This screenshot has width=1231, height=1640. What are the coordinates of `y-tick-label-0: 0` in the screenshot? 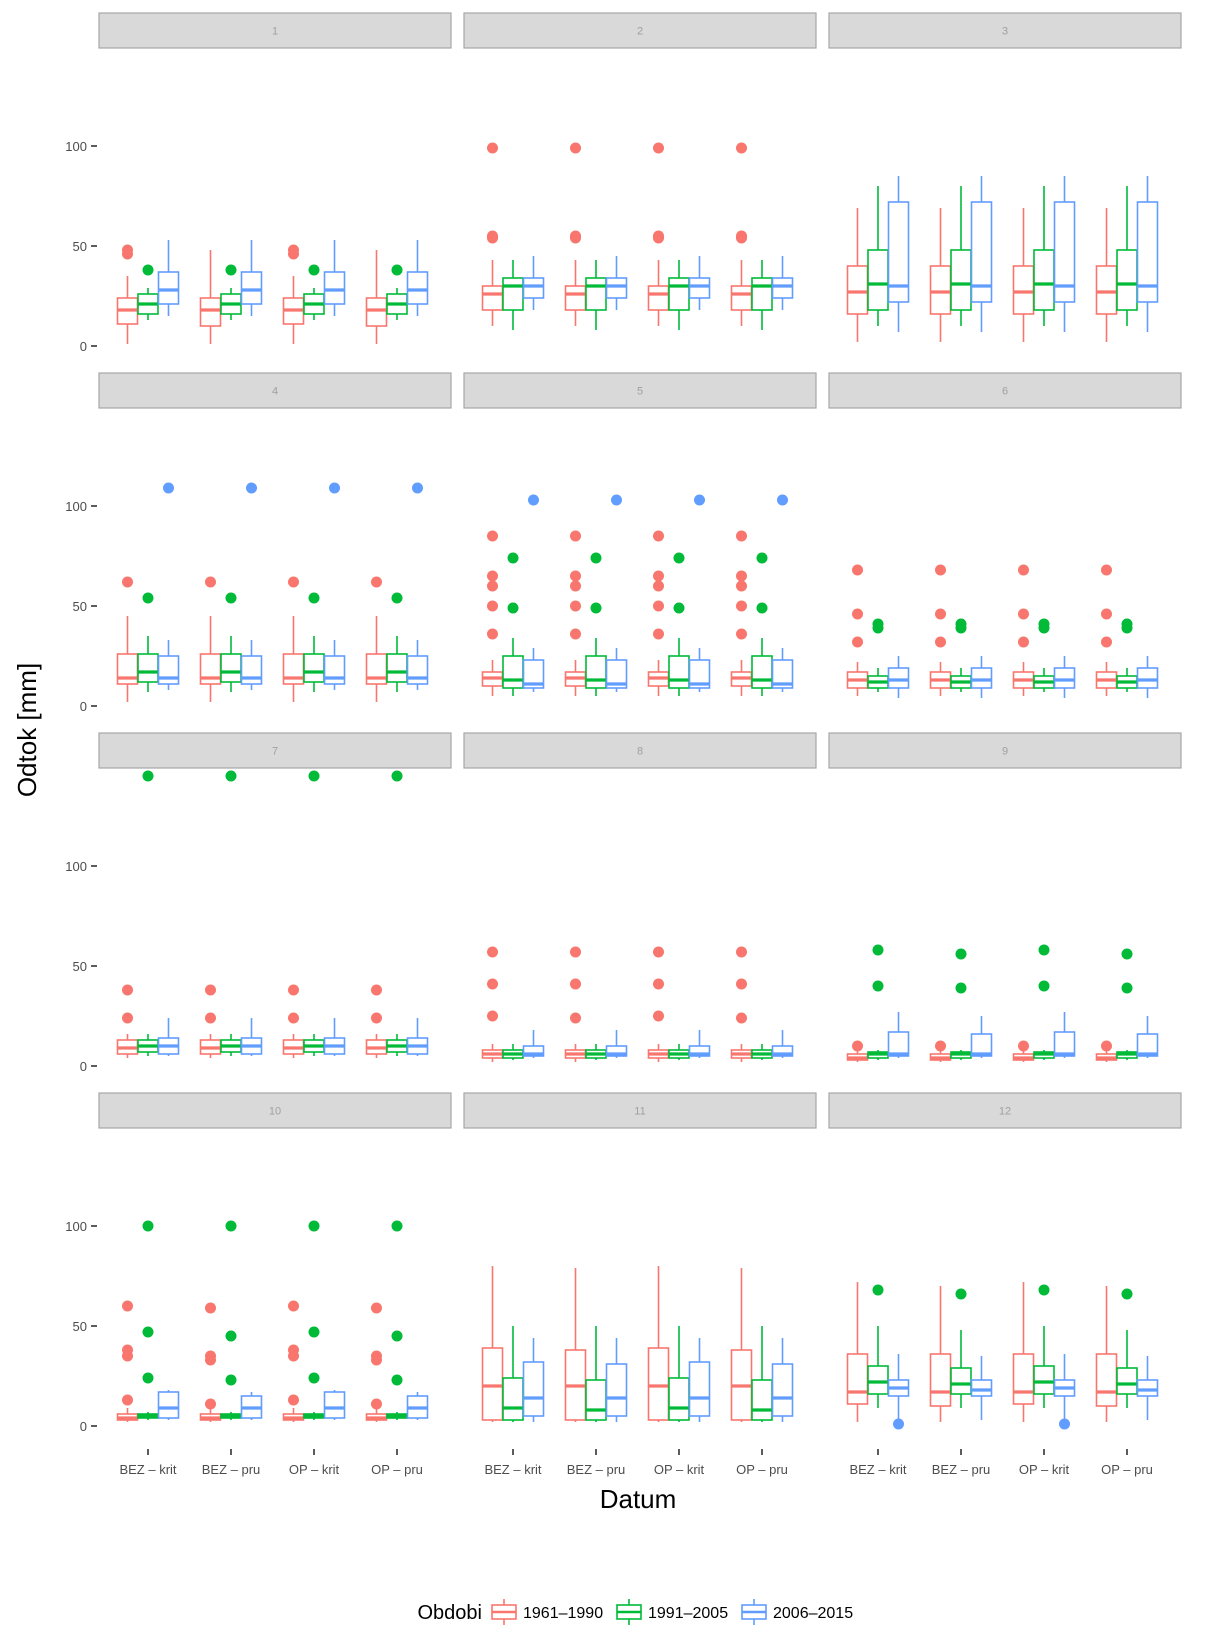 It's located at (83, 706).